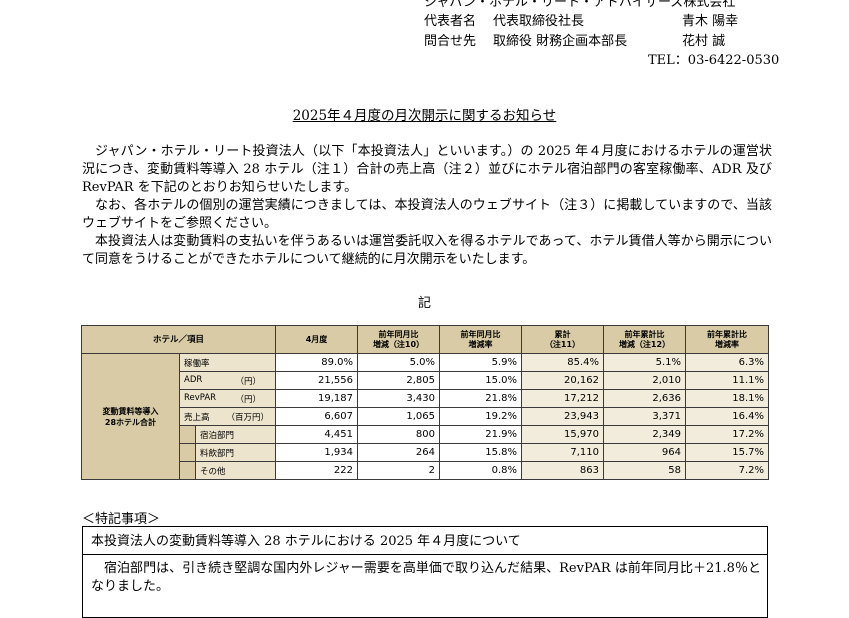 The image size is (849, 618). Describe the element at coordinates (481, 398) in the screenshot. I see `table-cell: 21.8%` at that location.